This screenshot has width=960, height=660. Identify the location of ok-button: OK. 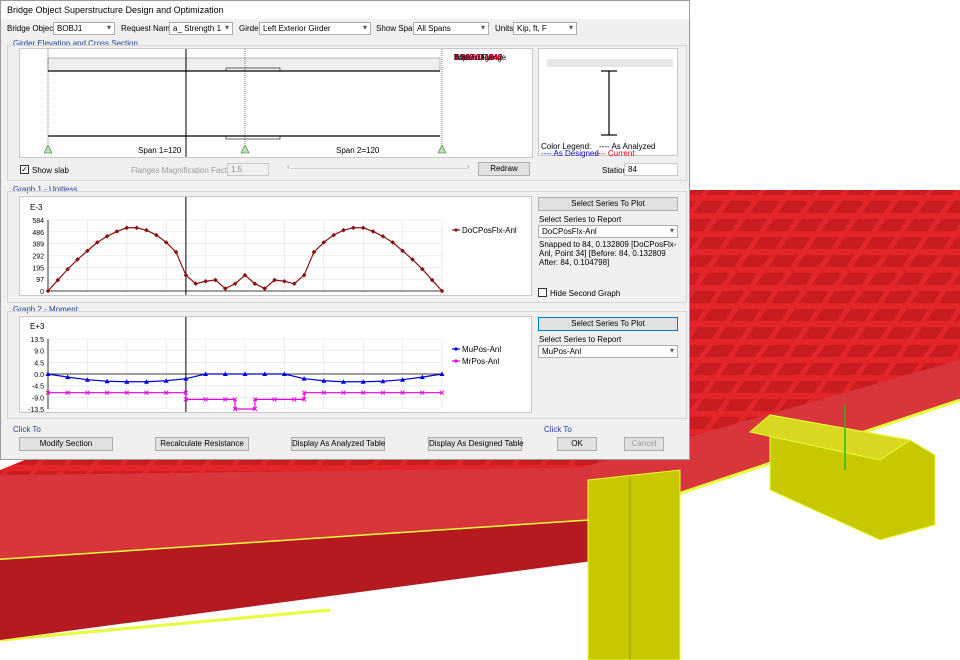
(577, 444).